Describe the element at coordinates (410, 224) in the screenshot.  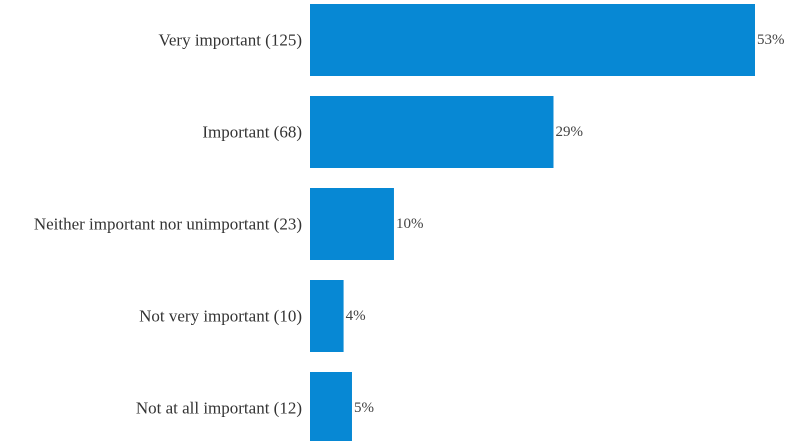
I see `value-label-2: 10%` at that location.